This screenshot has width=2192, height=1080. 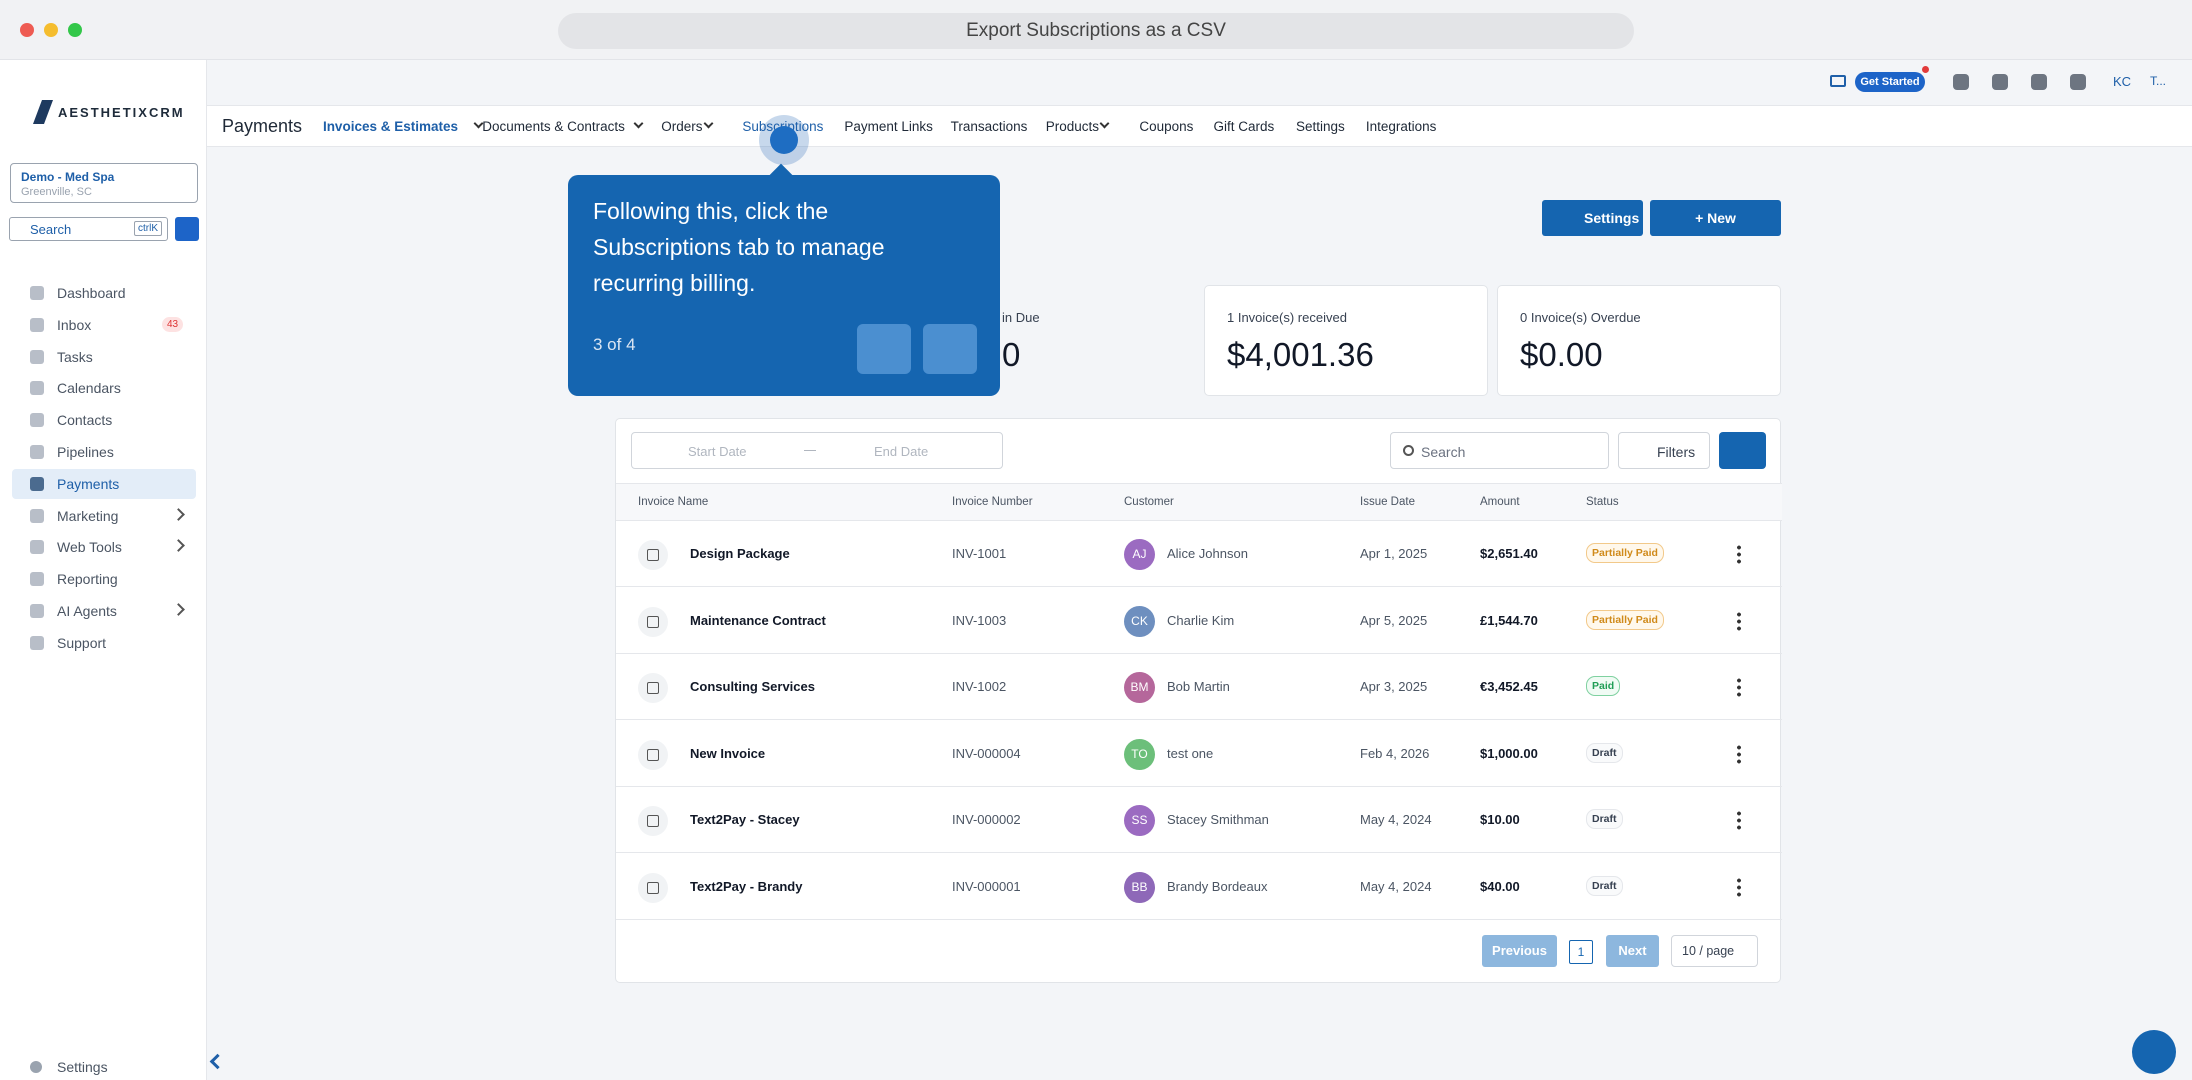 What do you see at coordinates (1149, 502) in the screenshot?
I see `column-header: Customer` at bounding box center [1149, 502].